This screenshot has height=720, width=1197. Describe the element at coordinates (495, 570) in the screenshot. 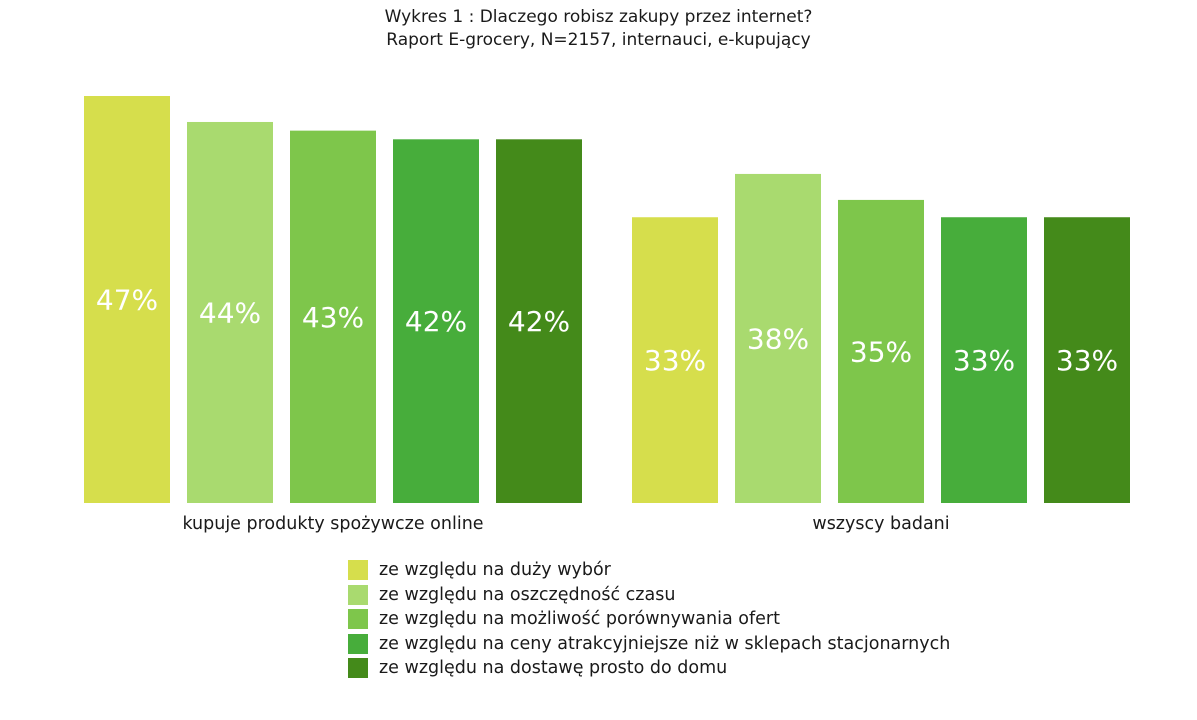

I see `legend-label-1: ze względu na duży wybór` at that location.